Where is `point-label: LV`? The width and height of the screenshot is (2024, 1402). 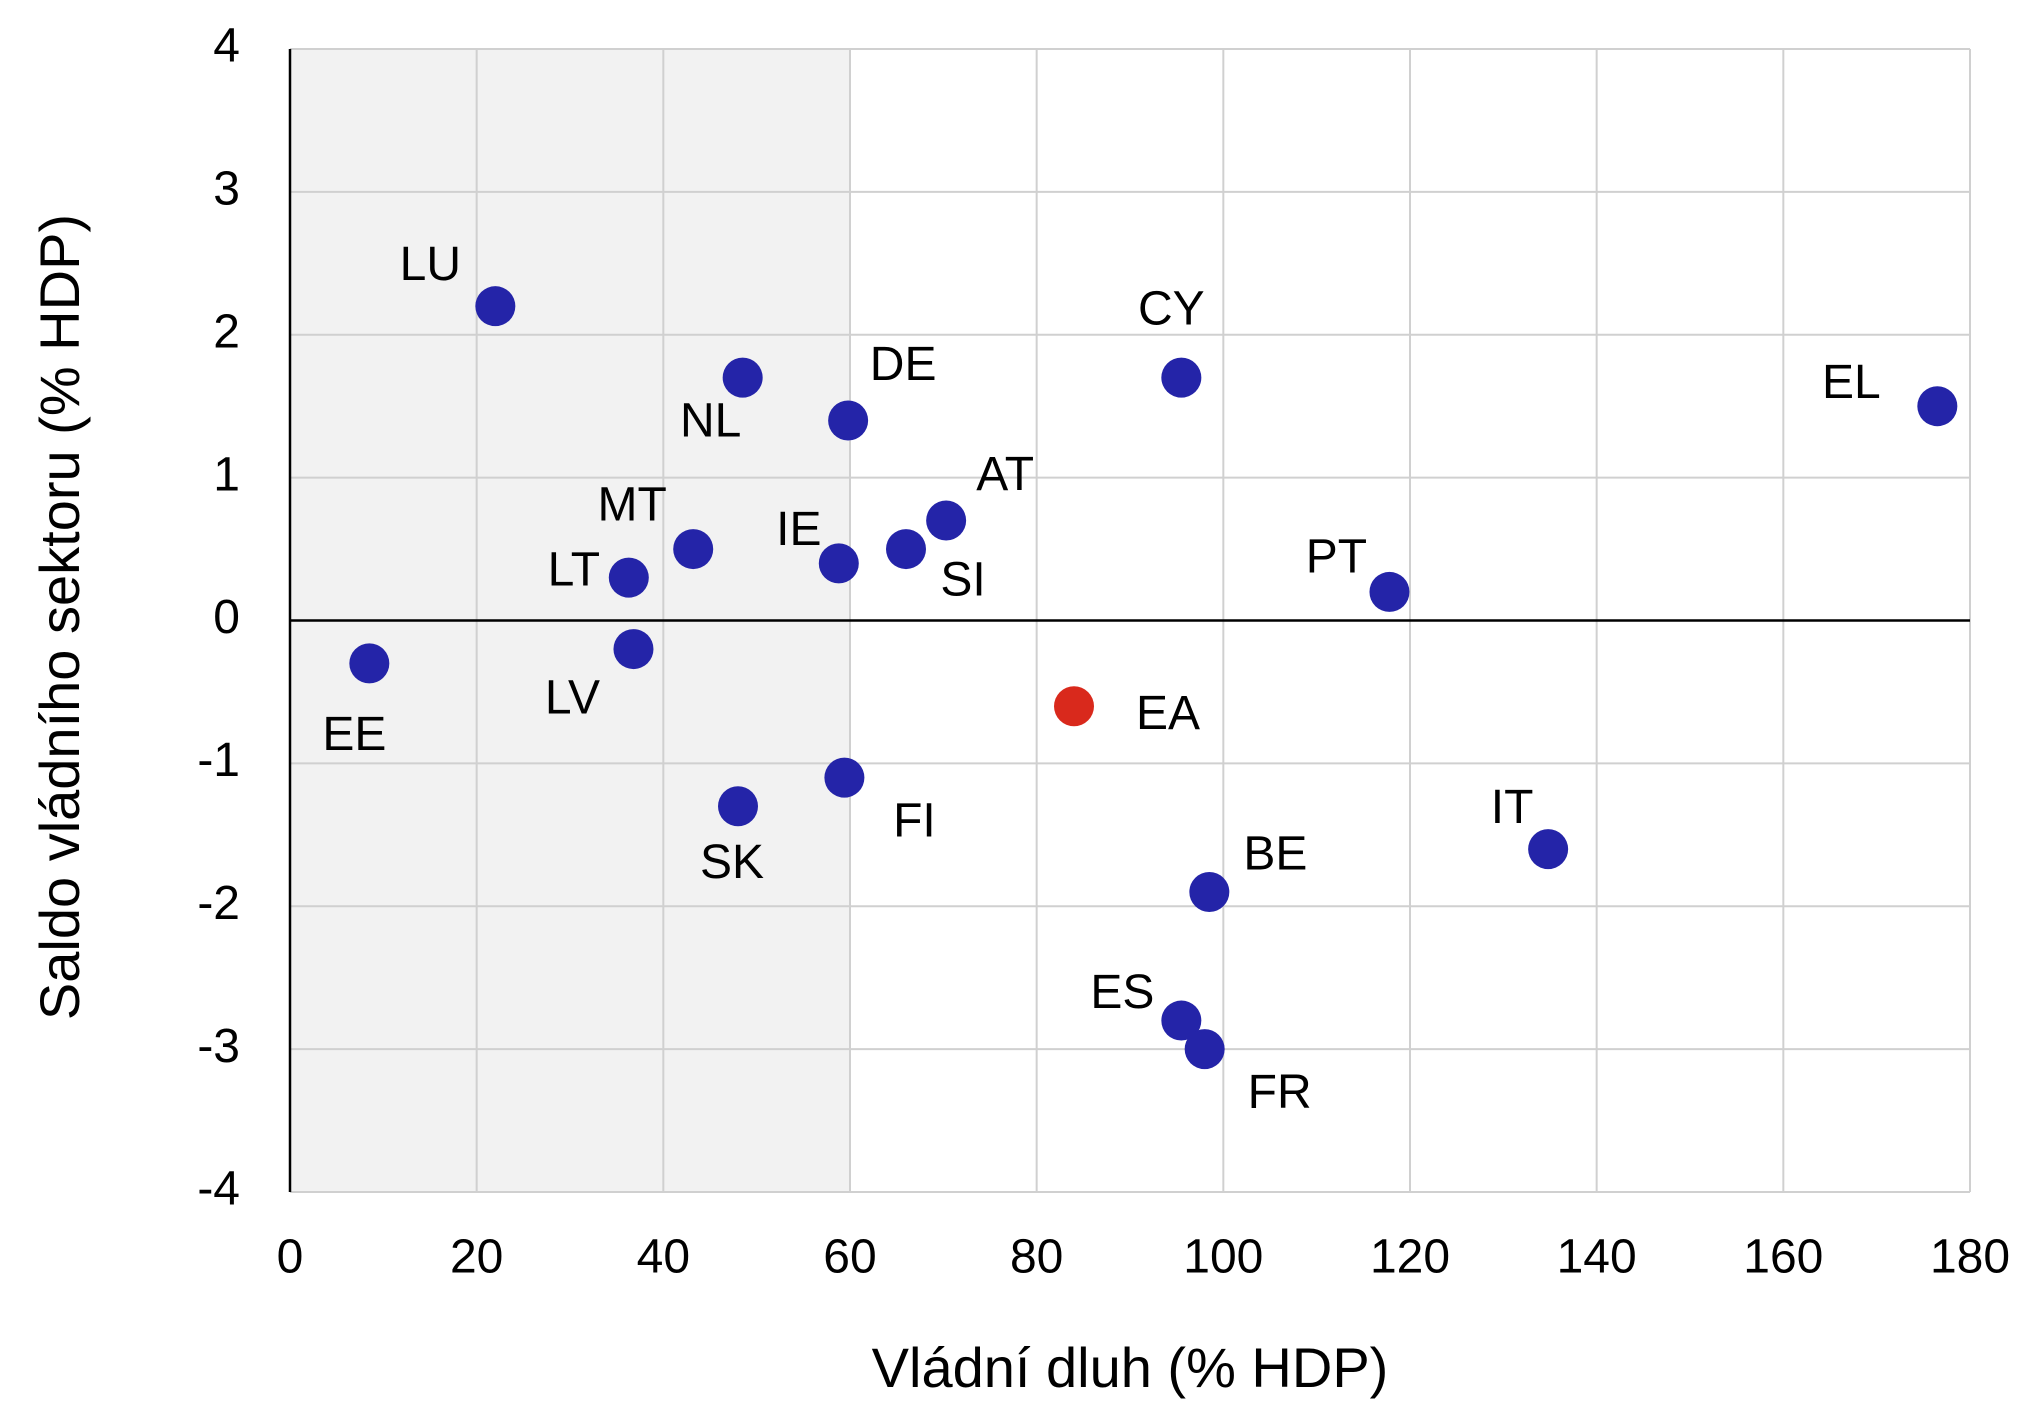
point-label: LV is located at coordinates (572, 698).